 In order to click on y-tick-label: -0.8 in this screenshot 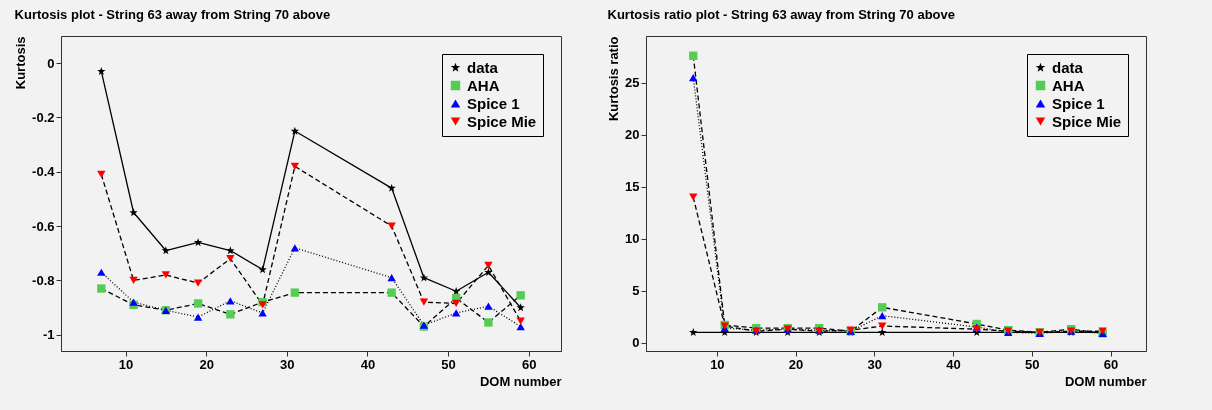, I will do `click(43, 280)`.